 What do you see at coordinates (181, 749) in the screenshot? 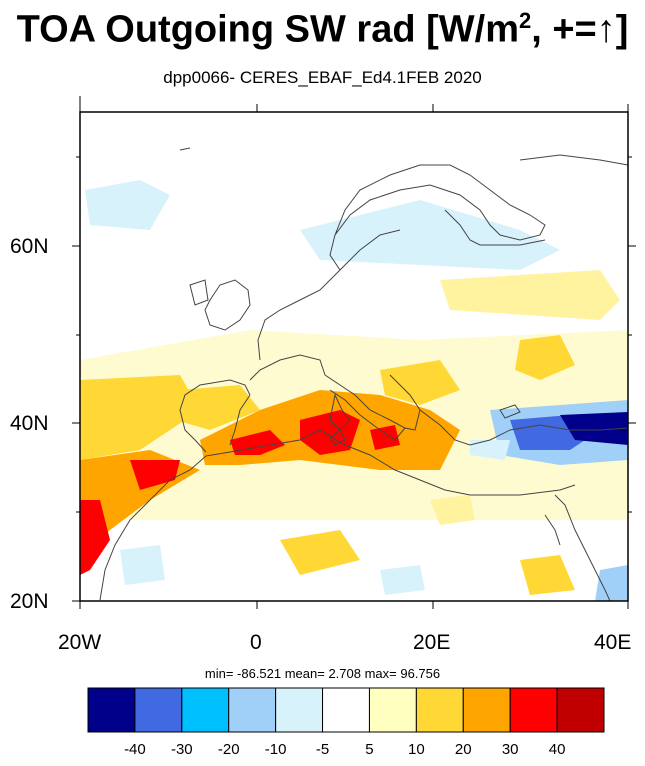
I see `colorbar-label: -30` at bounding box center [181, 749].